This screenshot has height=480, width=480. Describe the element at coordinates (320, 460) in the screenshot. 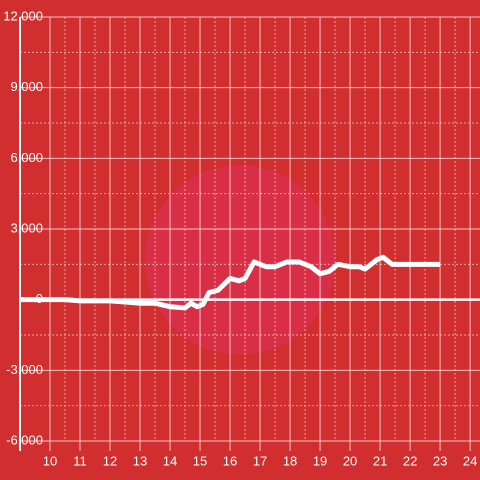

I see `x-tick-label: 19` at that location.